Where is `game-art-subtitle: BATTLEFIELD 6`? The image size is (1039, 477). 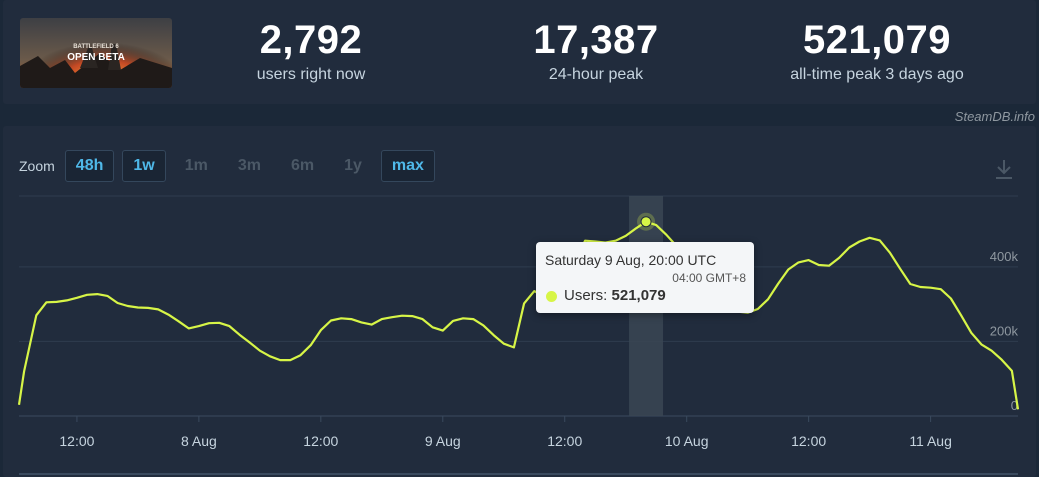 game-art-subtitle: BATTLEFIELD 6 is located at coordinates (96, 47).